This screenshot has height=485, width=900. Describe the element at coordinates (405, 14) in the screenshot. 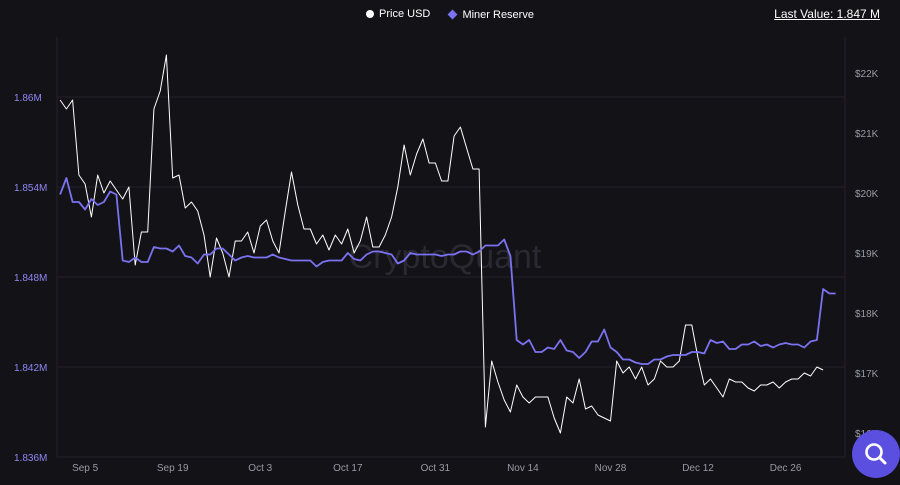

I see `legend-price-label: Price USD` at that location.